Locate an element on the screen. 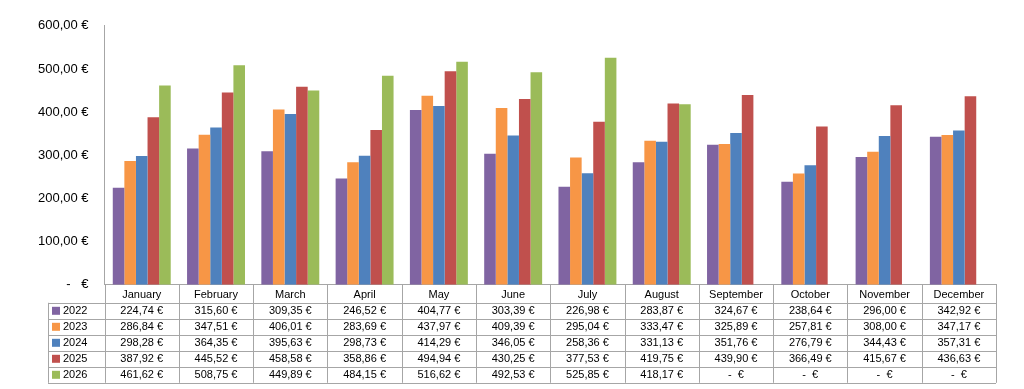 This screenshot has height=389, width=1024. data-label: 286,84 € is located at coordinates (142, 325).